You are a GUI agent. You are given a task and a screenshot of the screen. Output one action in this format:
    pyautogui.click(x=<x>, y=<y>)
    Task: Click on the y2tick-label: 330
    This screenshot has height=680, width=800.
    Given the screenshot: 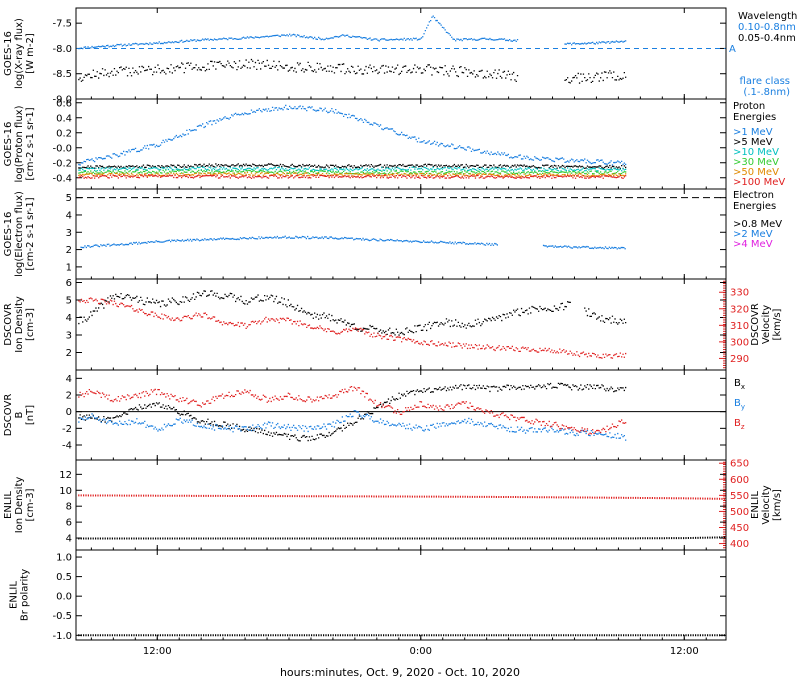 What is the action you would take?
    pyautogui.click(x=739, y=293)
    